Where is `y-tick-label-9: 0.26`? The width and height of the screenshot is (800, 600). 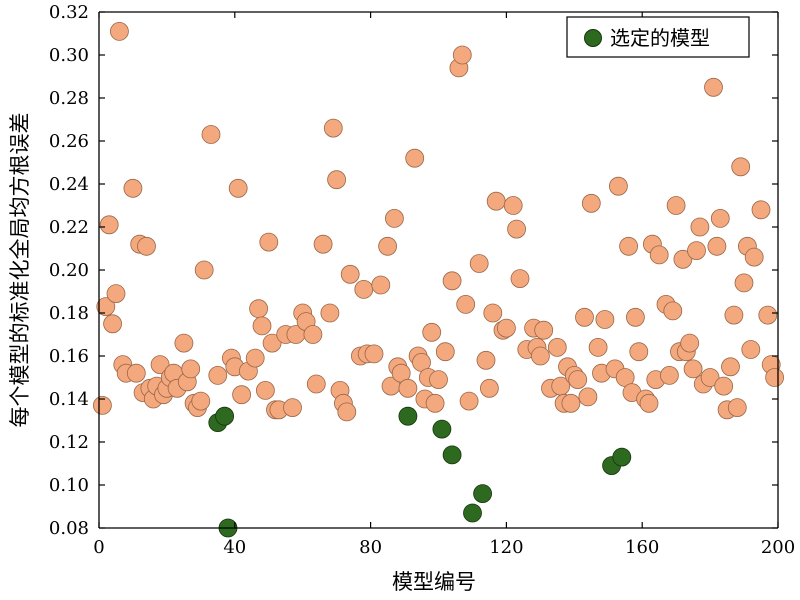 y-tick-label-9: 0.26 is located at coordinates (69, 141).